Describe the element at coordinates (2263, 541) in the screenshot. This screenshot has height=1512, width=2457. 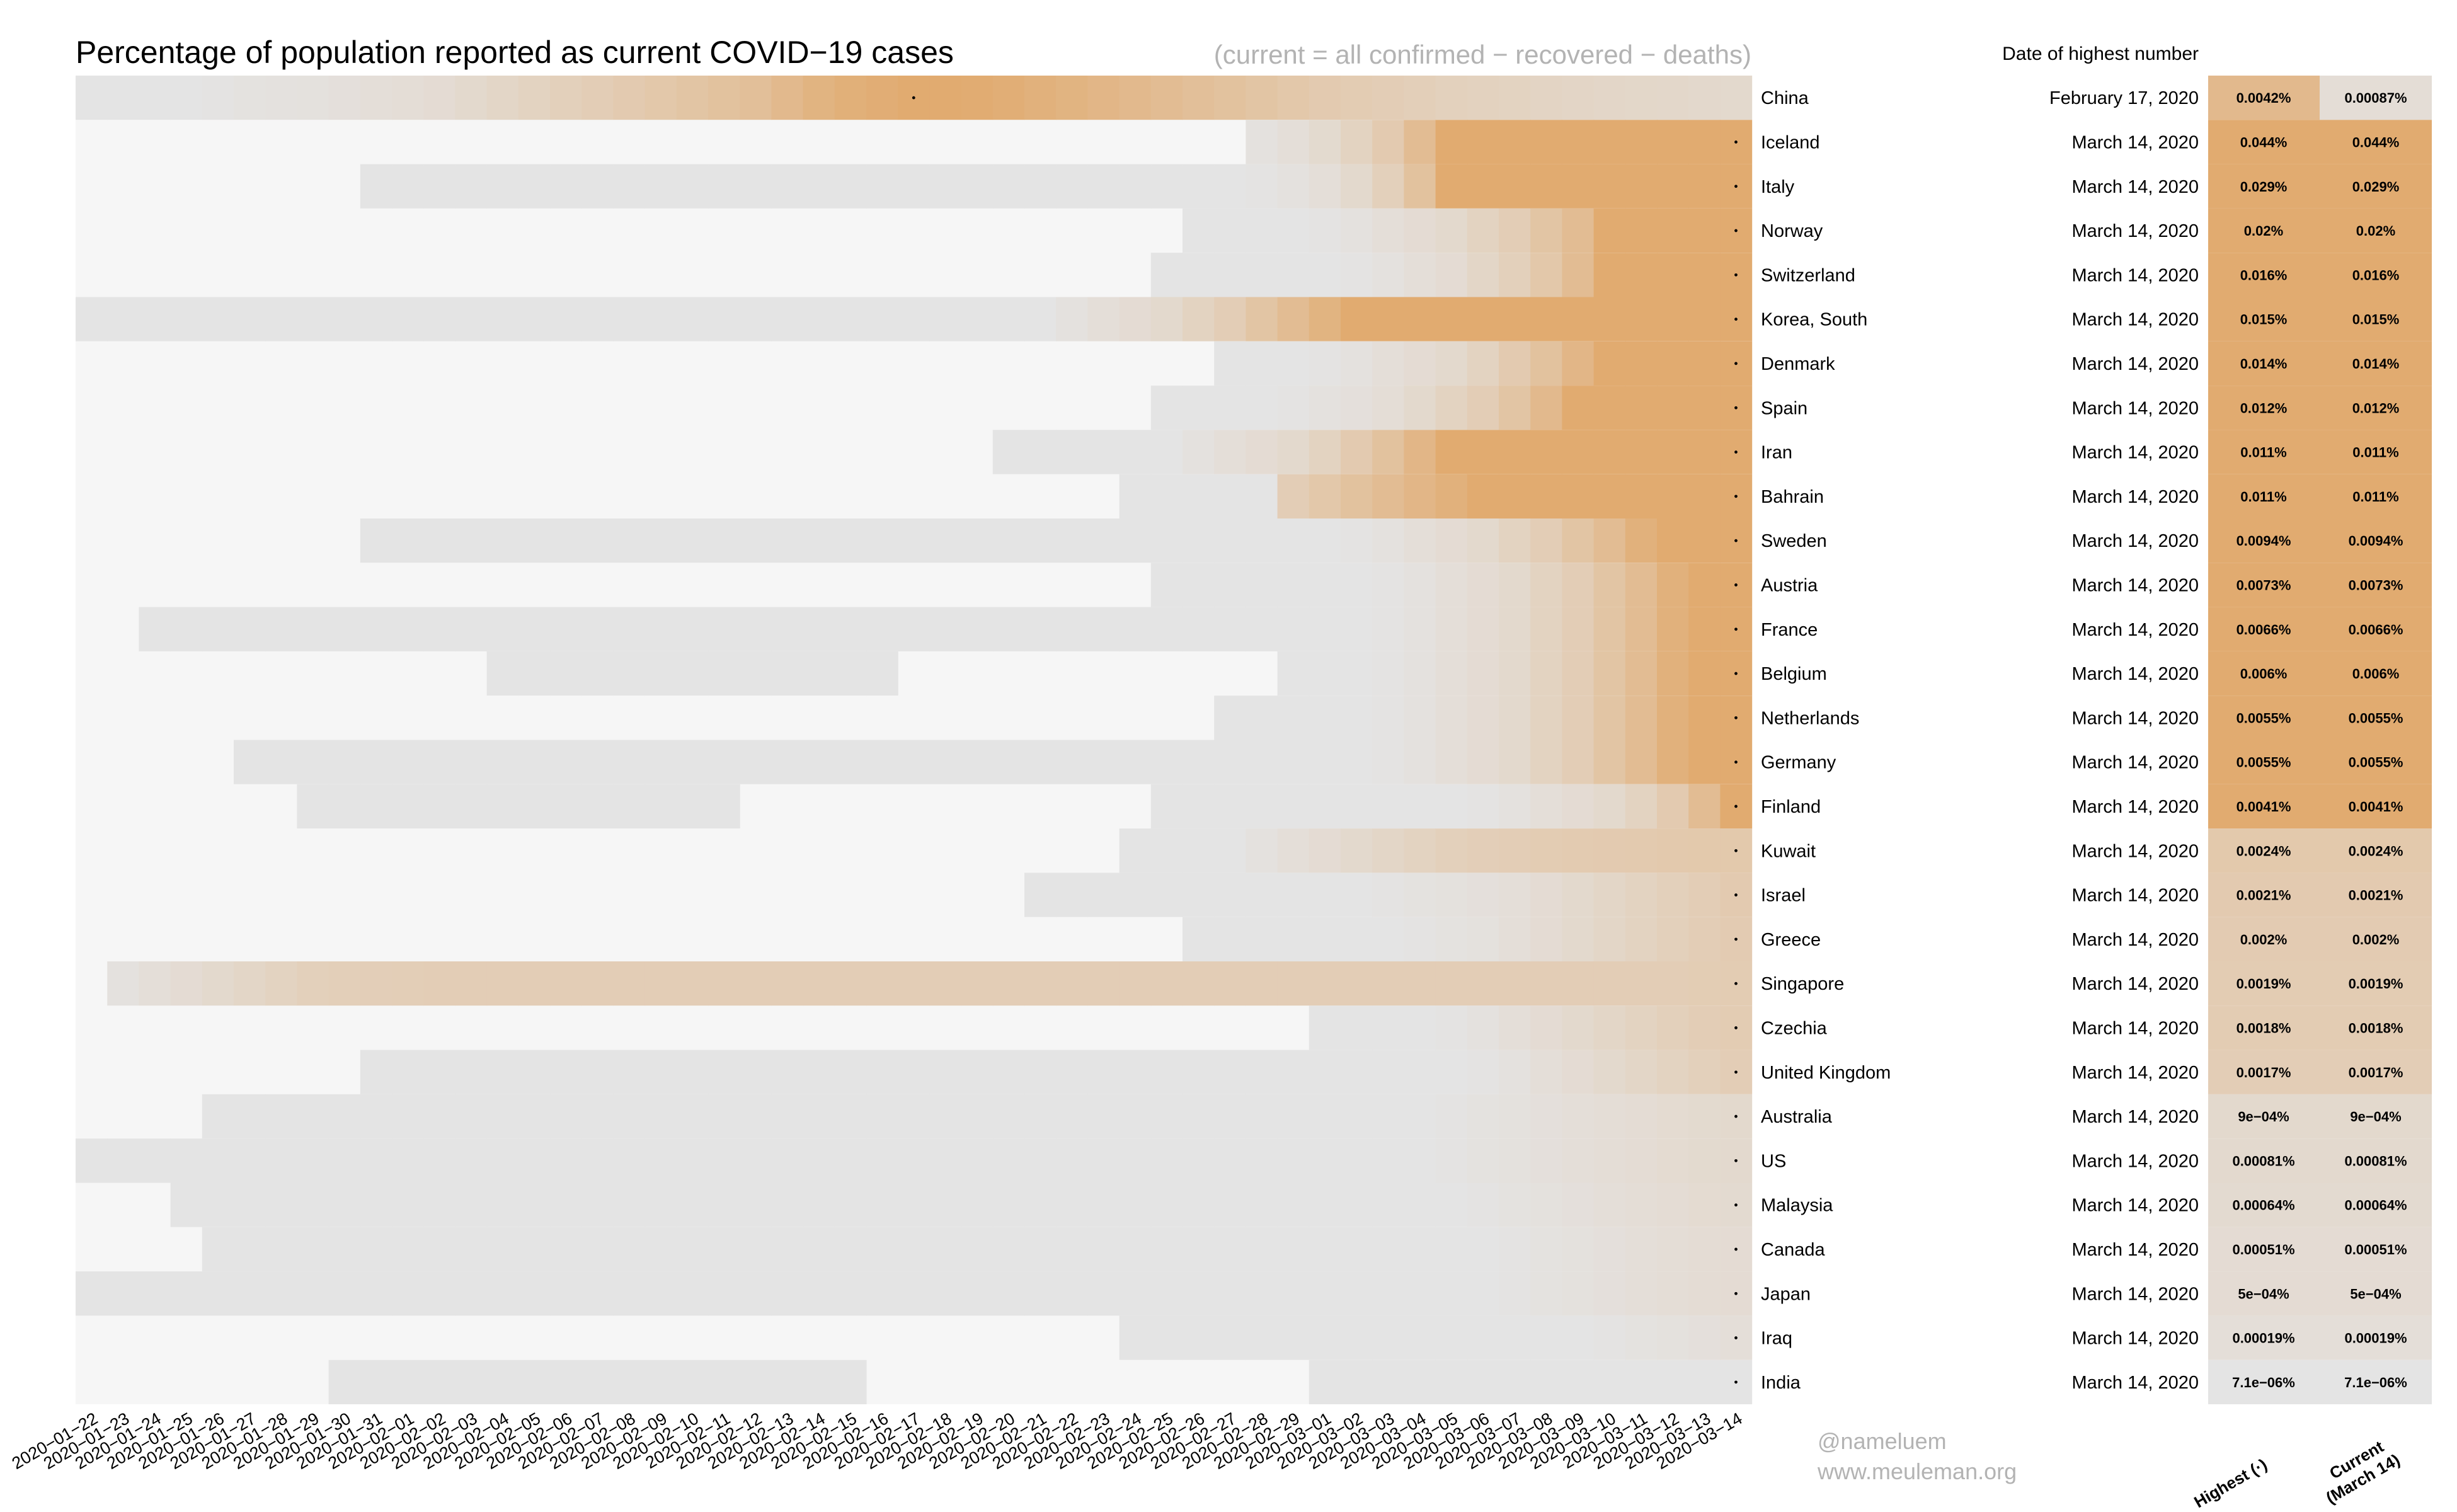
I see `highest-value: 0.0094%` at that location.